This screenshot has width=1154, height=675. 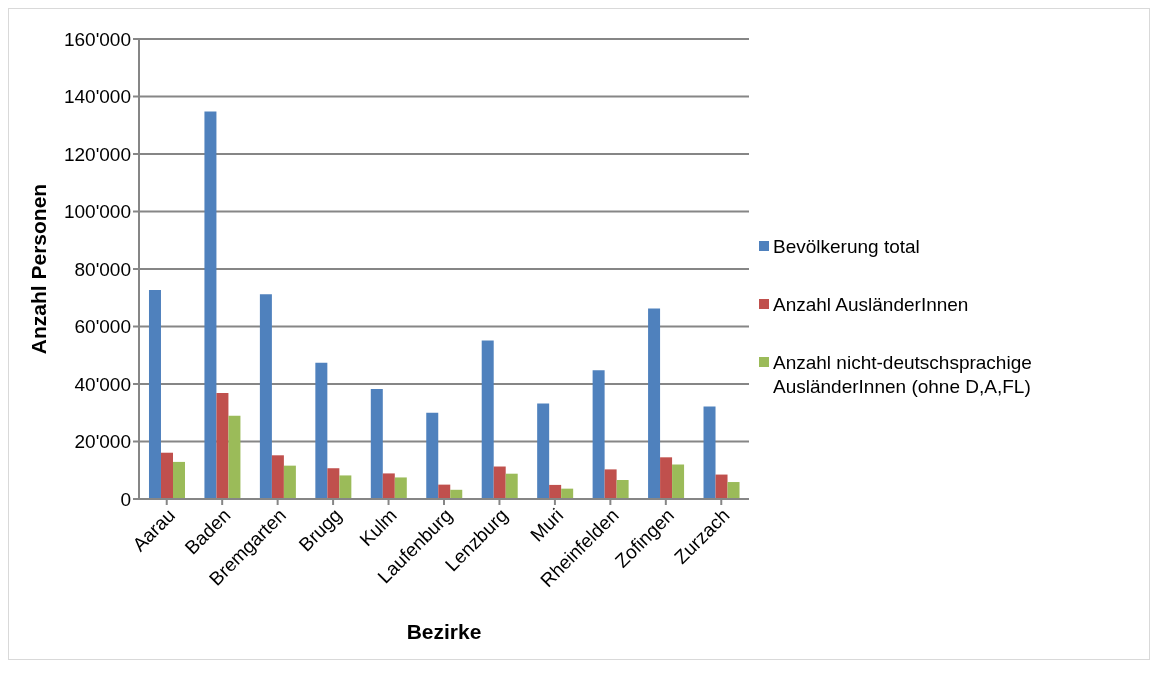 What do you see at coordinates (903, 375) in the screenshot?
I see `legend-label: Anzahl nicht-deutschsprachige AusländerInnen (ohne D,A,FL)` at bounding box center [903, 375].